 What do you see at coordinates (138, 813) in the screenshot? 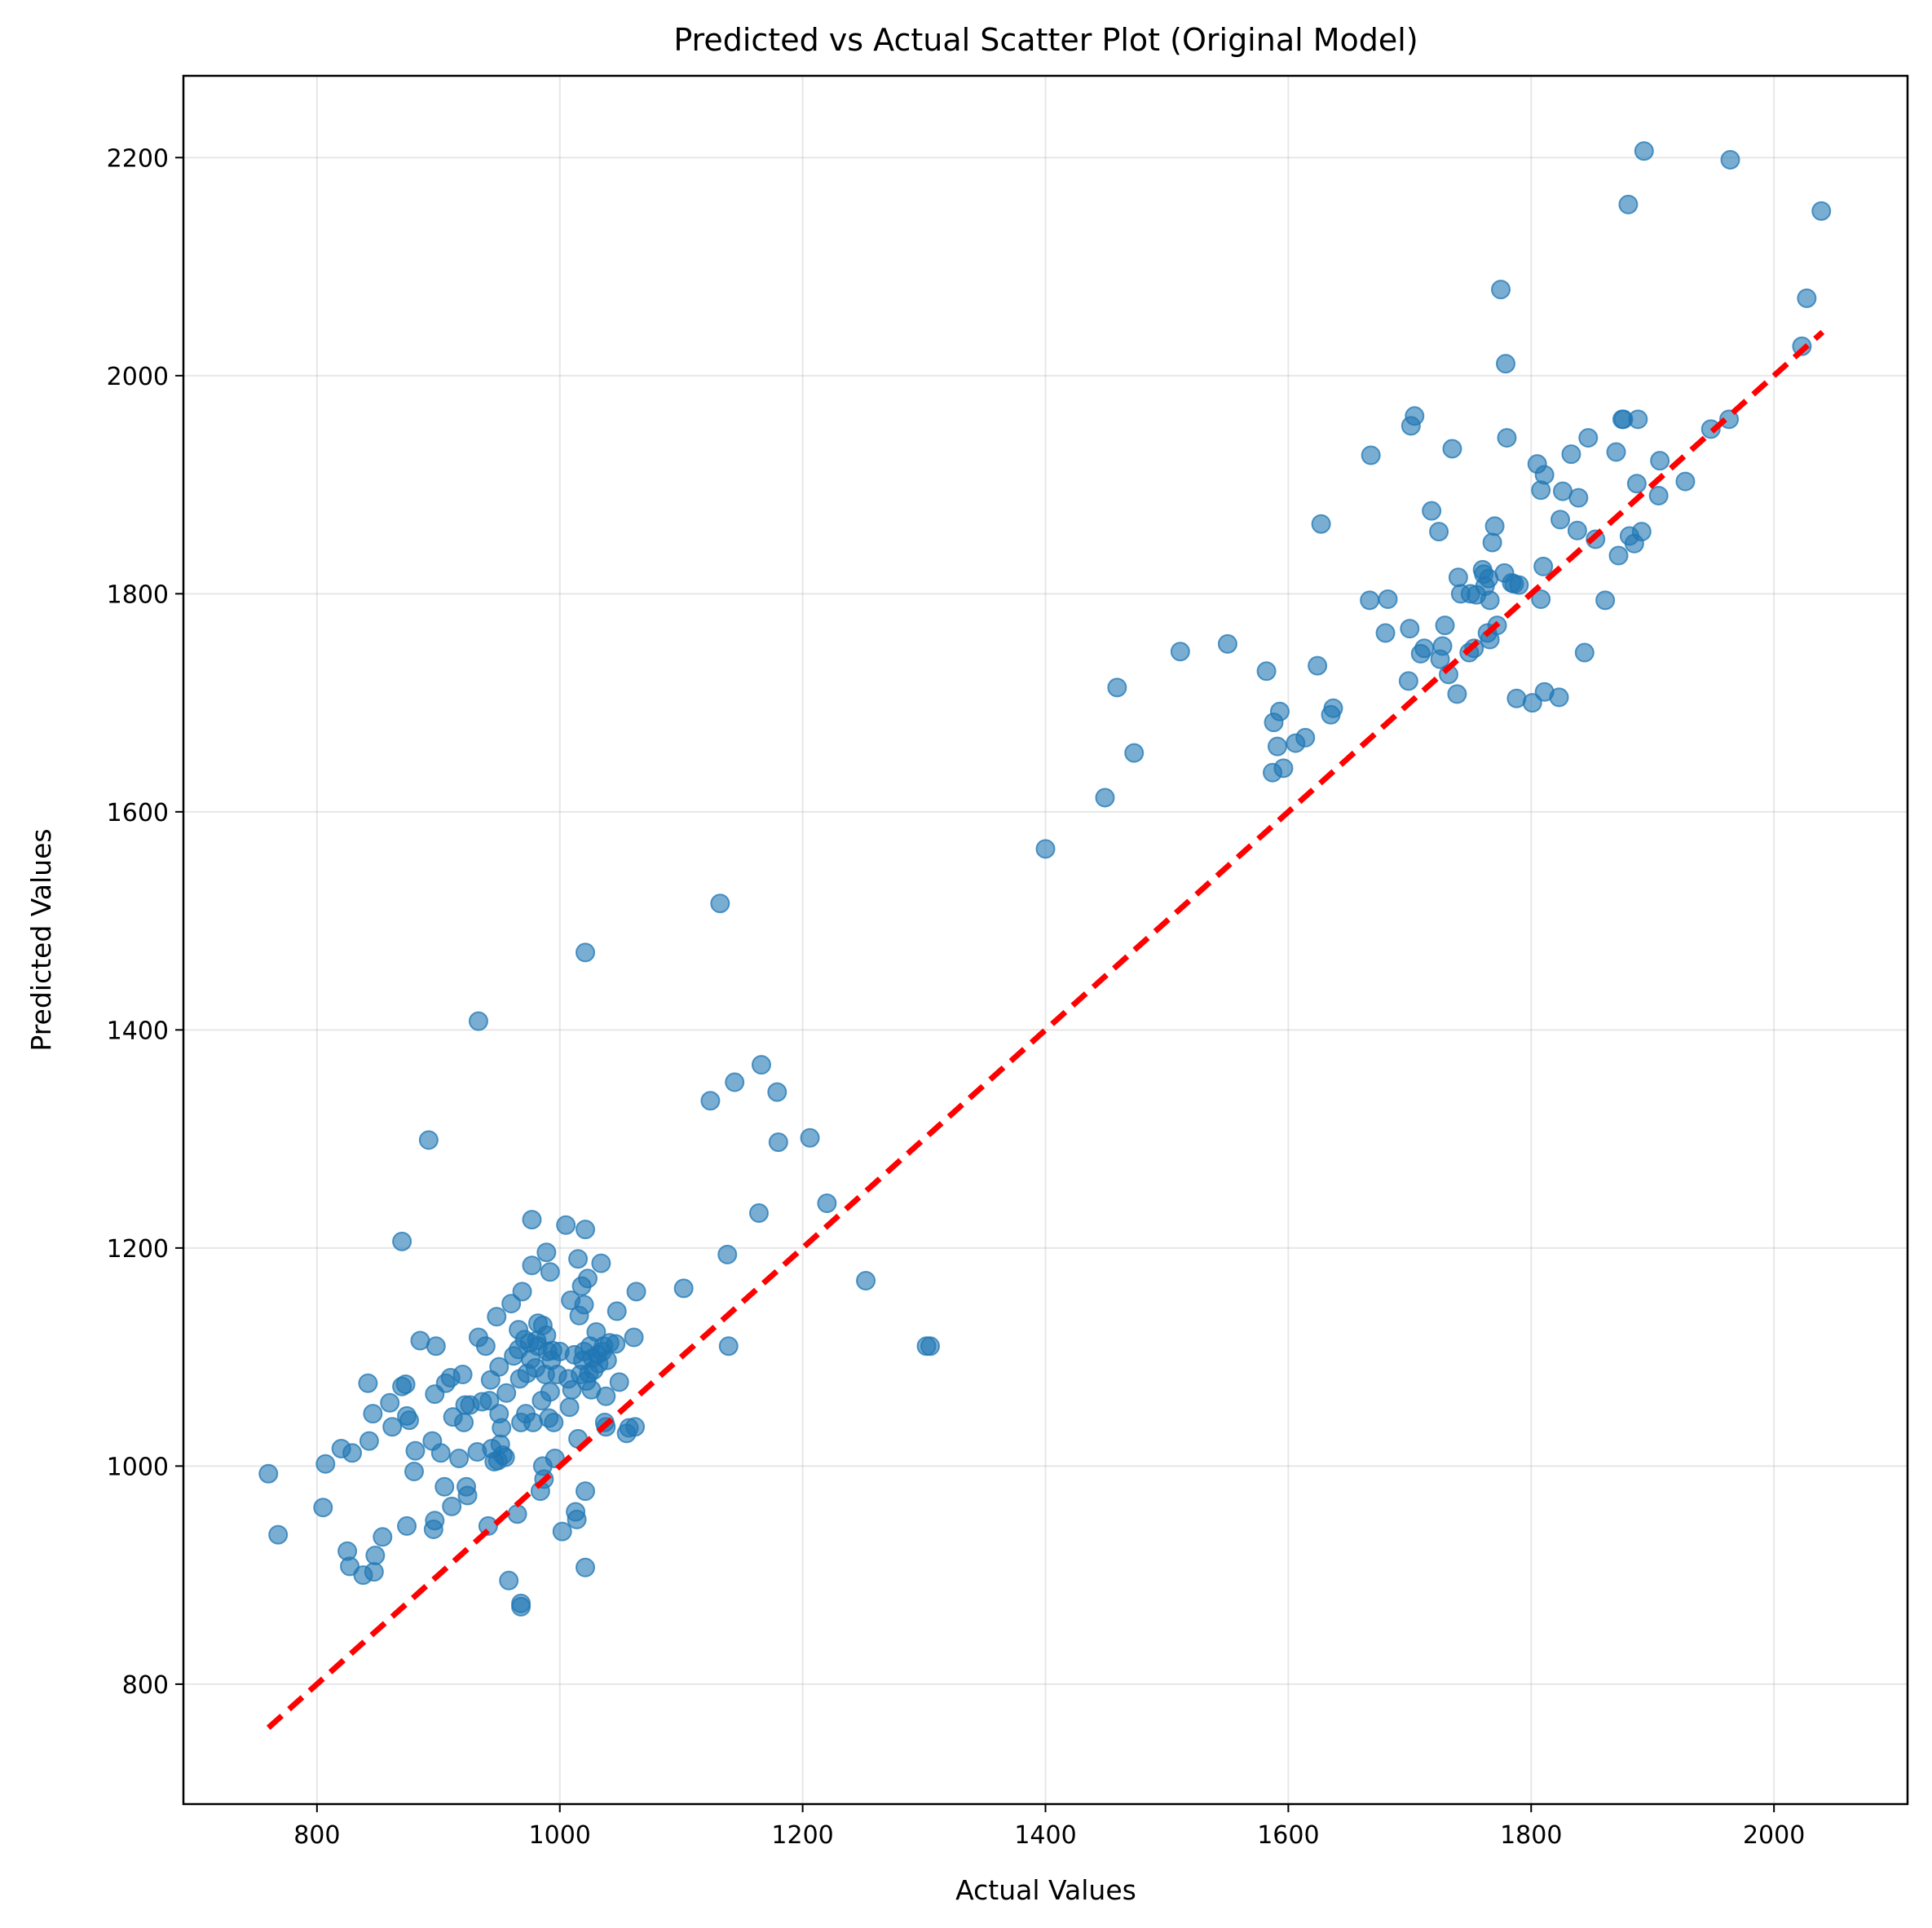
I see `y-tick-label: 1600` at bounding box center [138, 813].